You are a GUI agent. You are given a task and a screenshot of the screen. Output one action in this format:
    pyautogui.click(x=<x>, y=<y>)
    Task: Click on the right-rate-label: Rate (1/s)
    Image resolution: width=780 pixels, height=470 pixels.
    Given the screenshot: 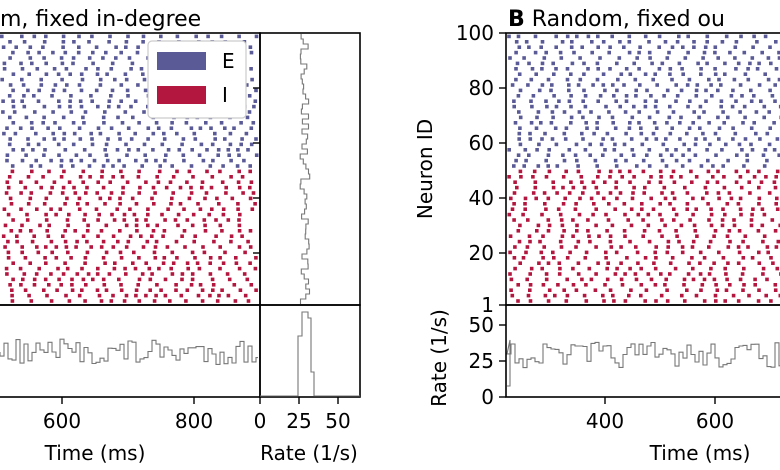 What is the action you would take?
    pyautogui.click(x=439, y=358)
    